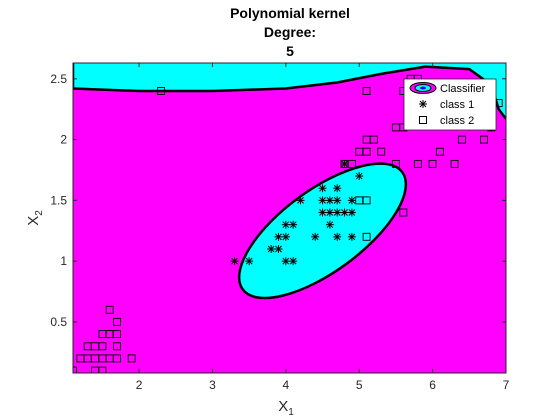 This screenshot has width=560, height=420. I want to click on chart-title-line-2: Degree:, so click(290, 32).